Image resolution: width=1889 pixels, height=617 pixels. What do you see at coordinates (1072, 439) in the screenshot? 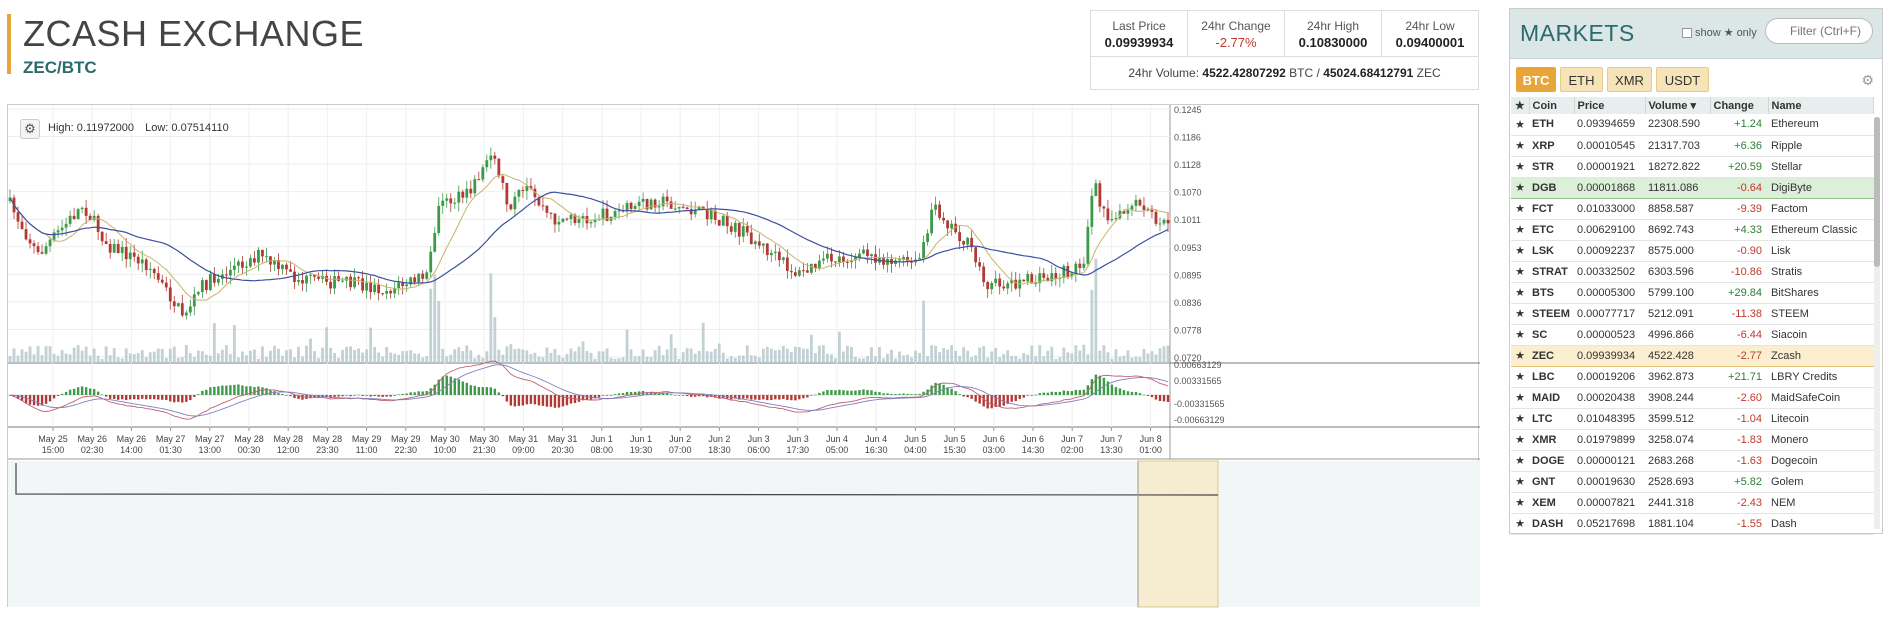
I see `time-tick-label: Jun 7` at bounding box center [1072, 439].